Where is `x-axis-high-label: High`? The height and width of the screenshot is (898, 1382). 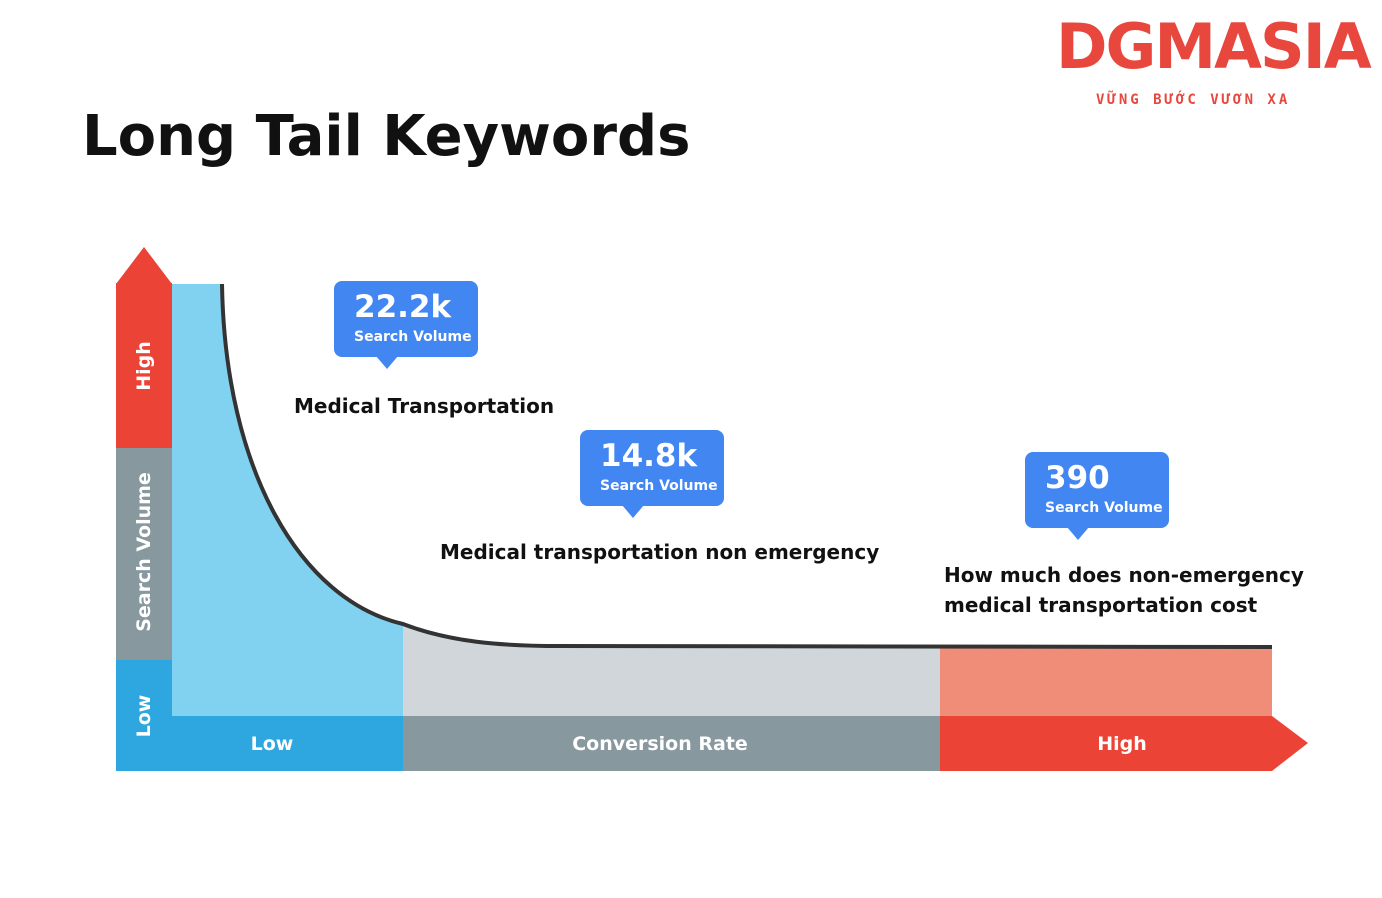
x-axis-high-label: High is located at coordinates (1122, 744).